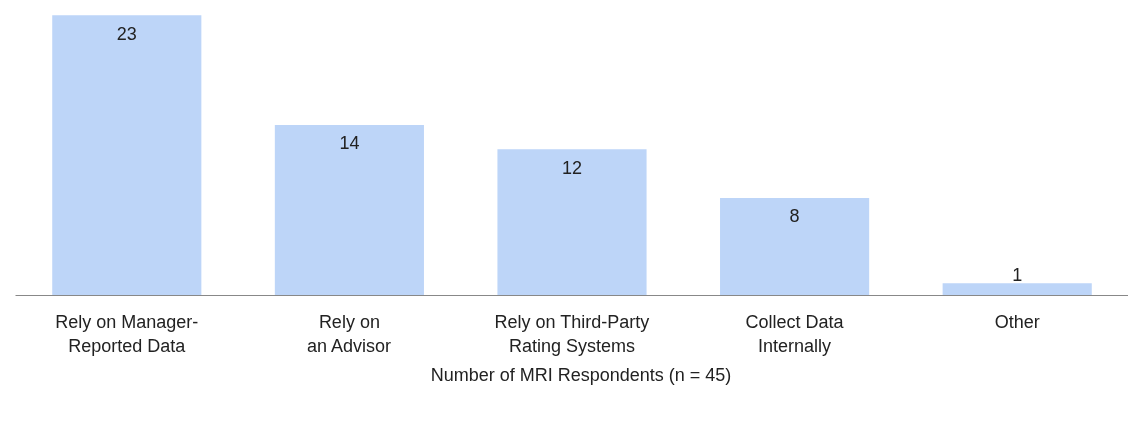 The image size is (1133, 425). What do you see at coordinates (795, 333) in the screenshot?
I see `x-tick-label: Collect Data Internally` at bounding box center [795, 333].